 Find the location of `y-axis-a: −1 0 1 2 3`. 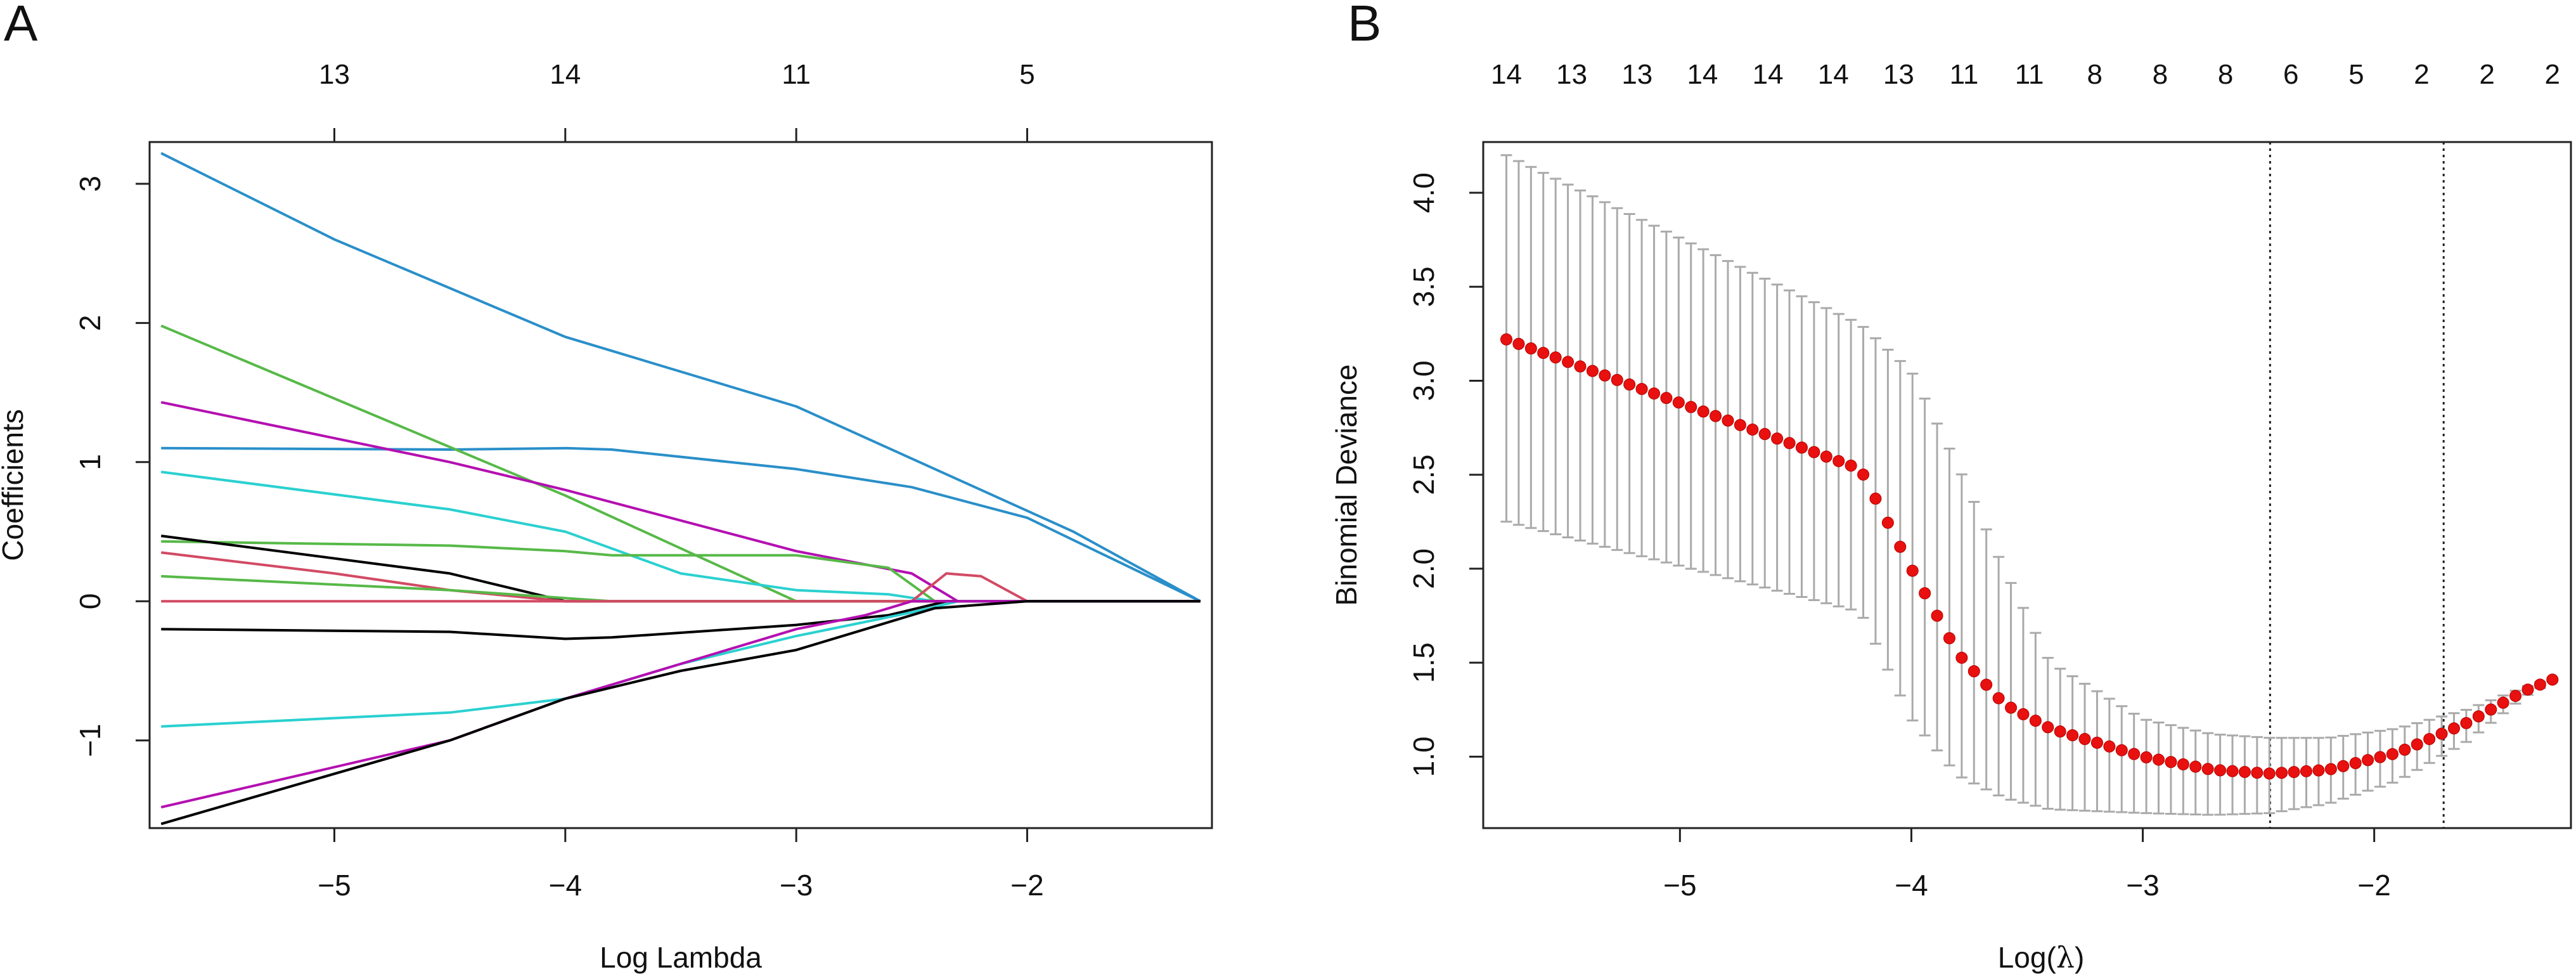

y-axis-a: −1 0 1 2 3 is located at coordinates (112, 466).